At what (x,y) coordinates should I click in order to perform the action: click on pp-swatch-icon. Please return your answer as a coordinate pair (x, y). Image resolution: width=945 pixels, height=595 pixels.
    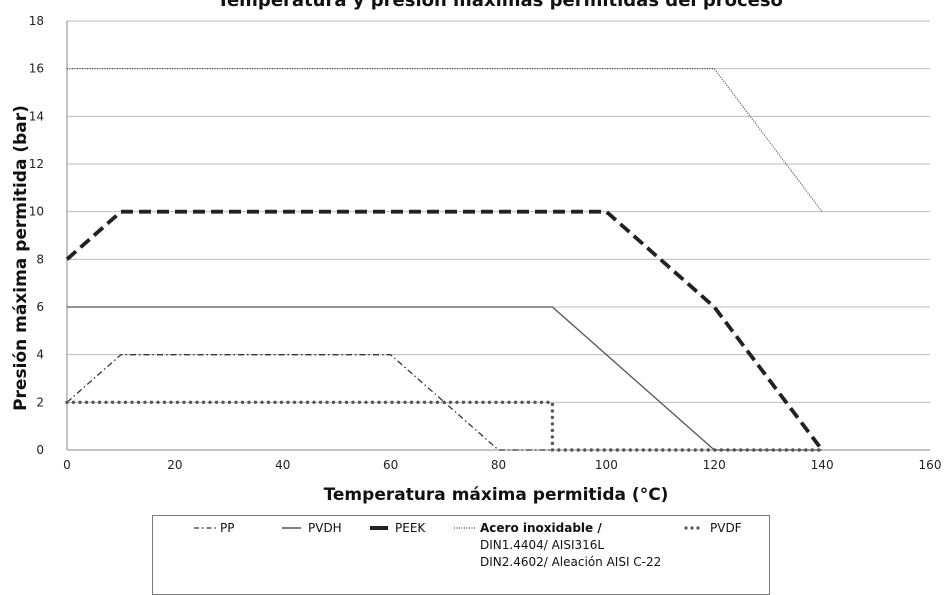
    Looking at the image, I should click on (205, 528).